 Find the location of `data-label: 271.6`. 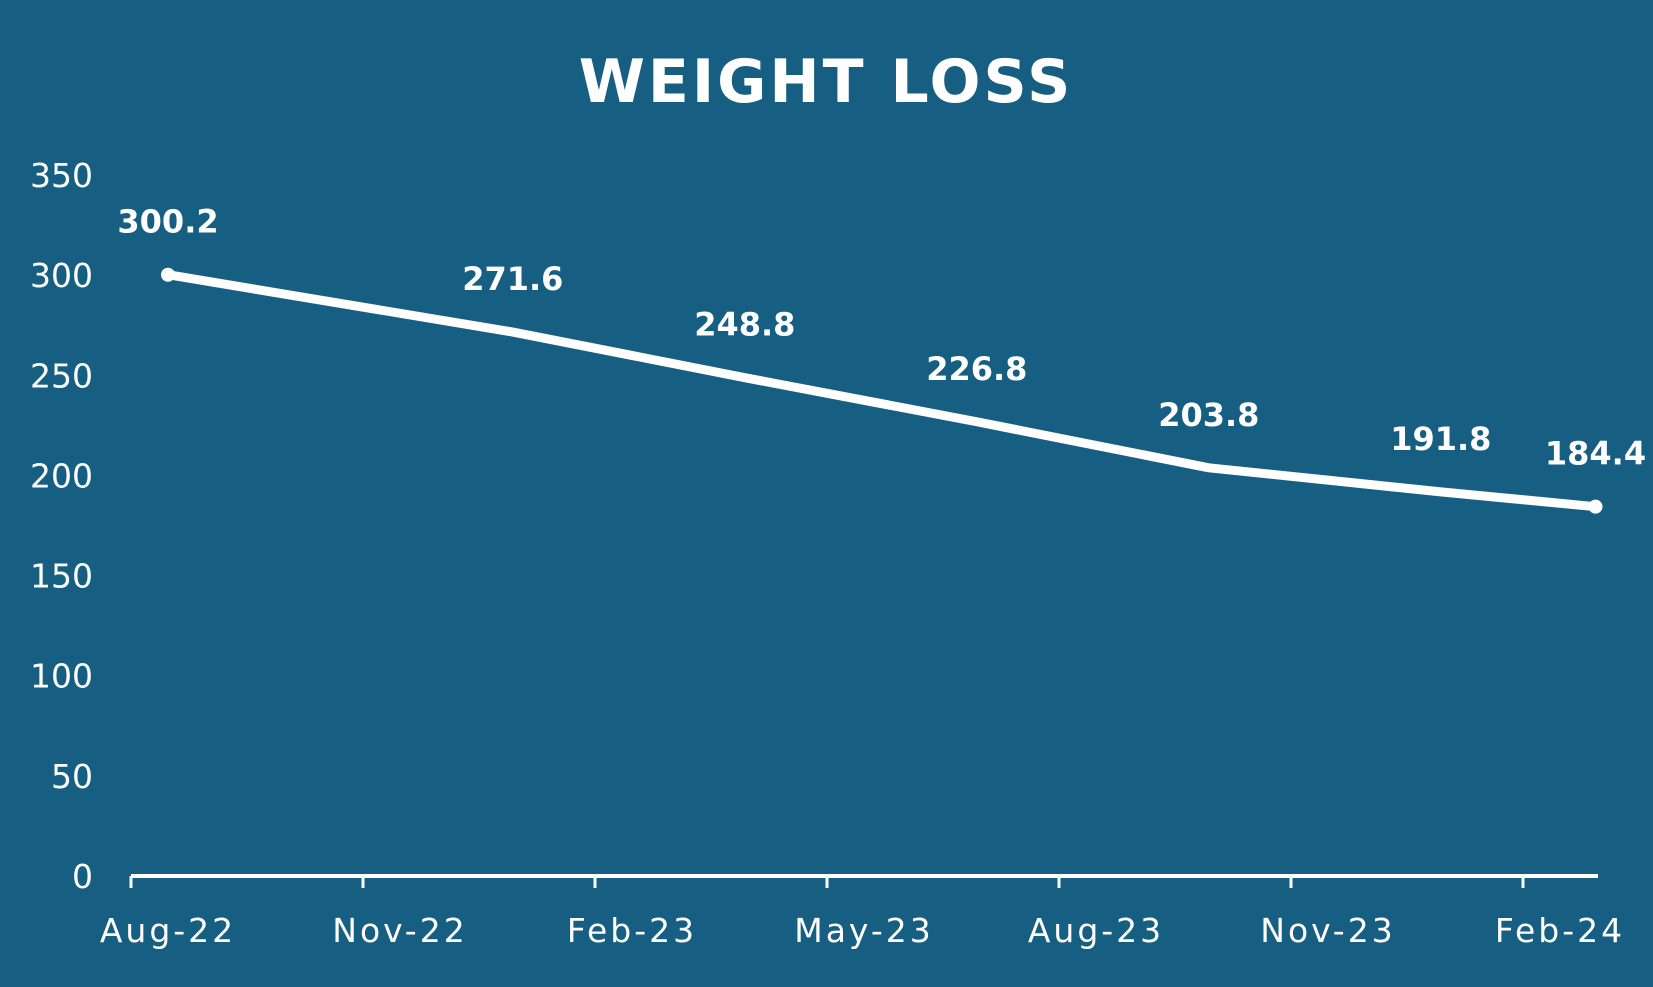

data-label: 271.6 is located at coordinates (512, 279).